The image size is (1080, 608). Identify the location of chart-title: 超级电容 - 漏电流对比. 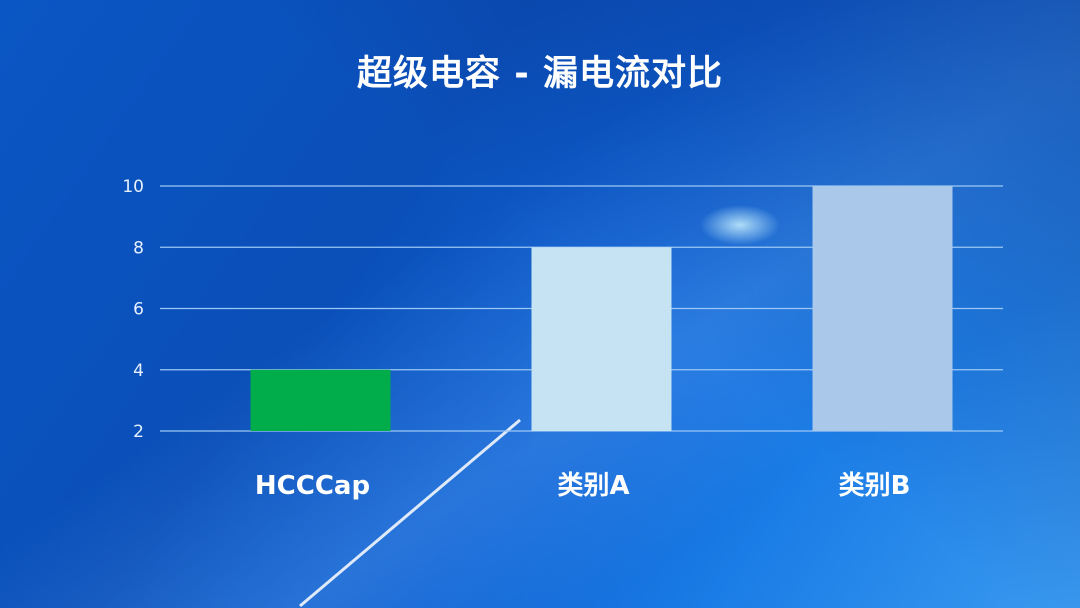
(540, 74).